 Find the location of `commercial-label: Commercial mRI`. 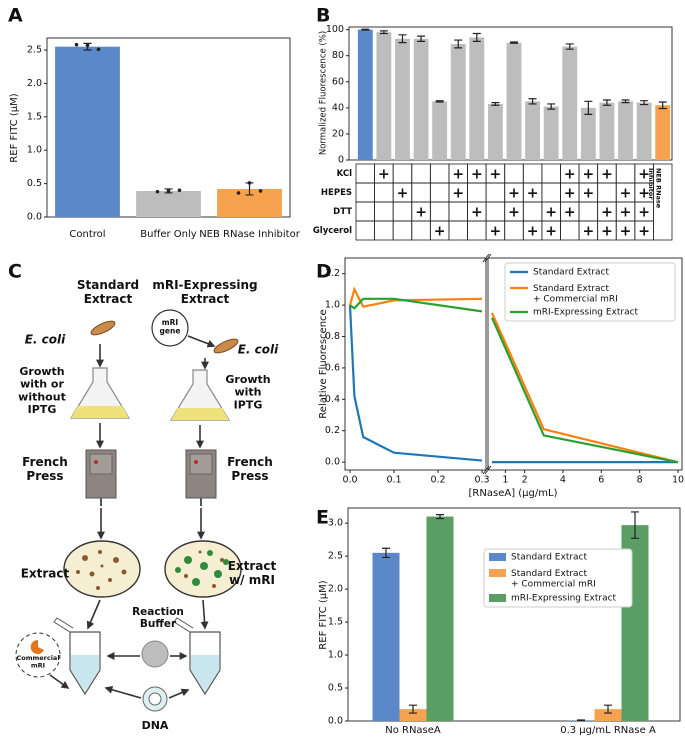

commercial-label: Commercial mRI is located at coordinates (37, 661).